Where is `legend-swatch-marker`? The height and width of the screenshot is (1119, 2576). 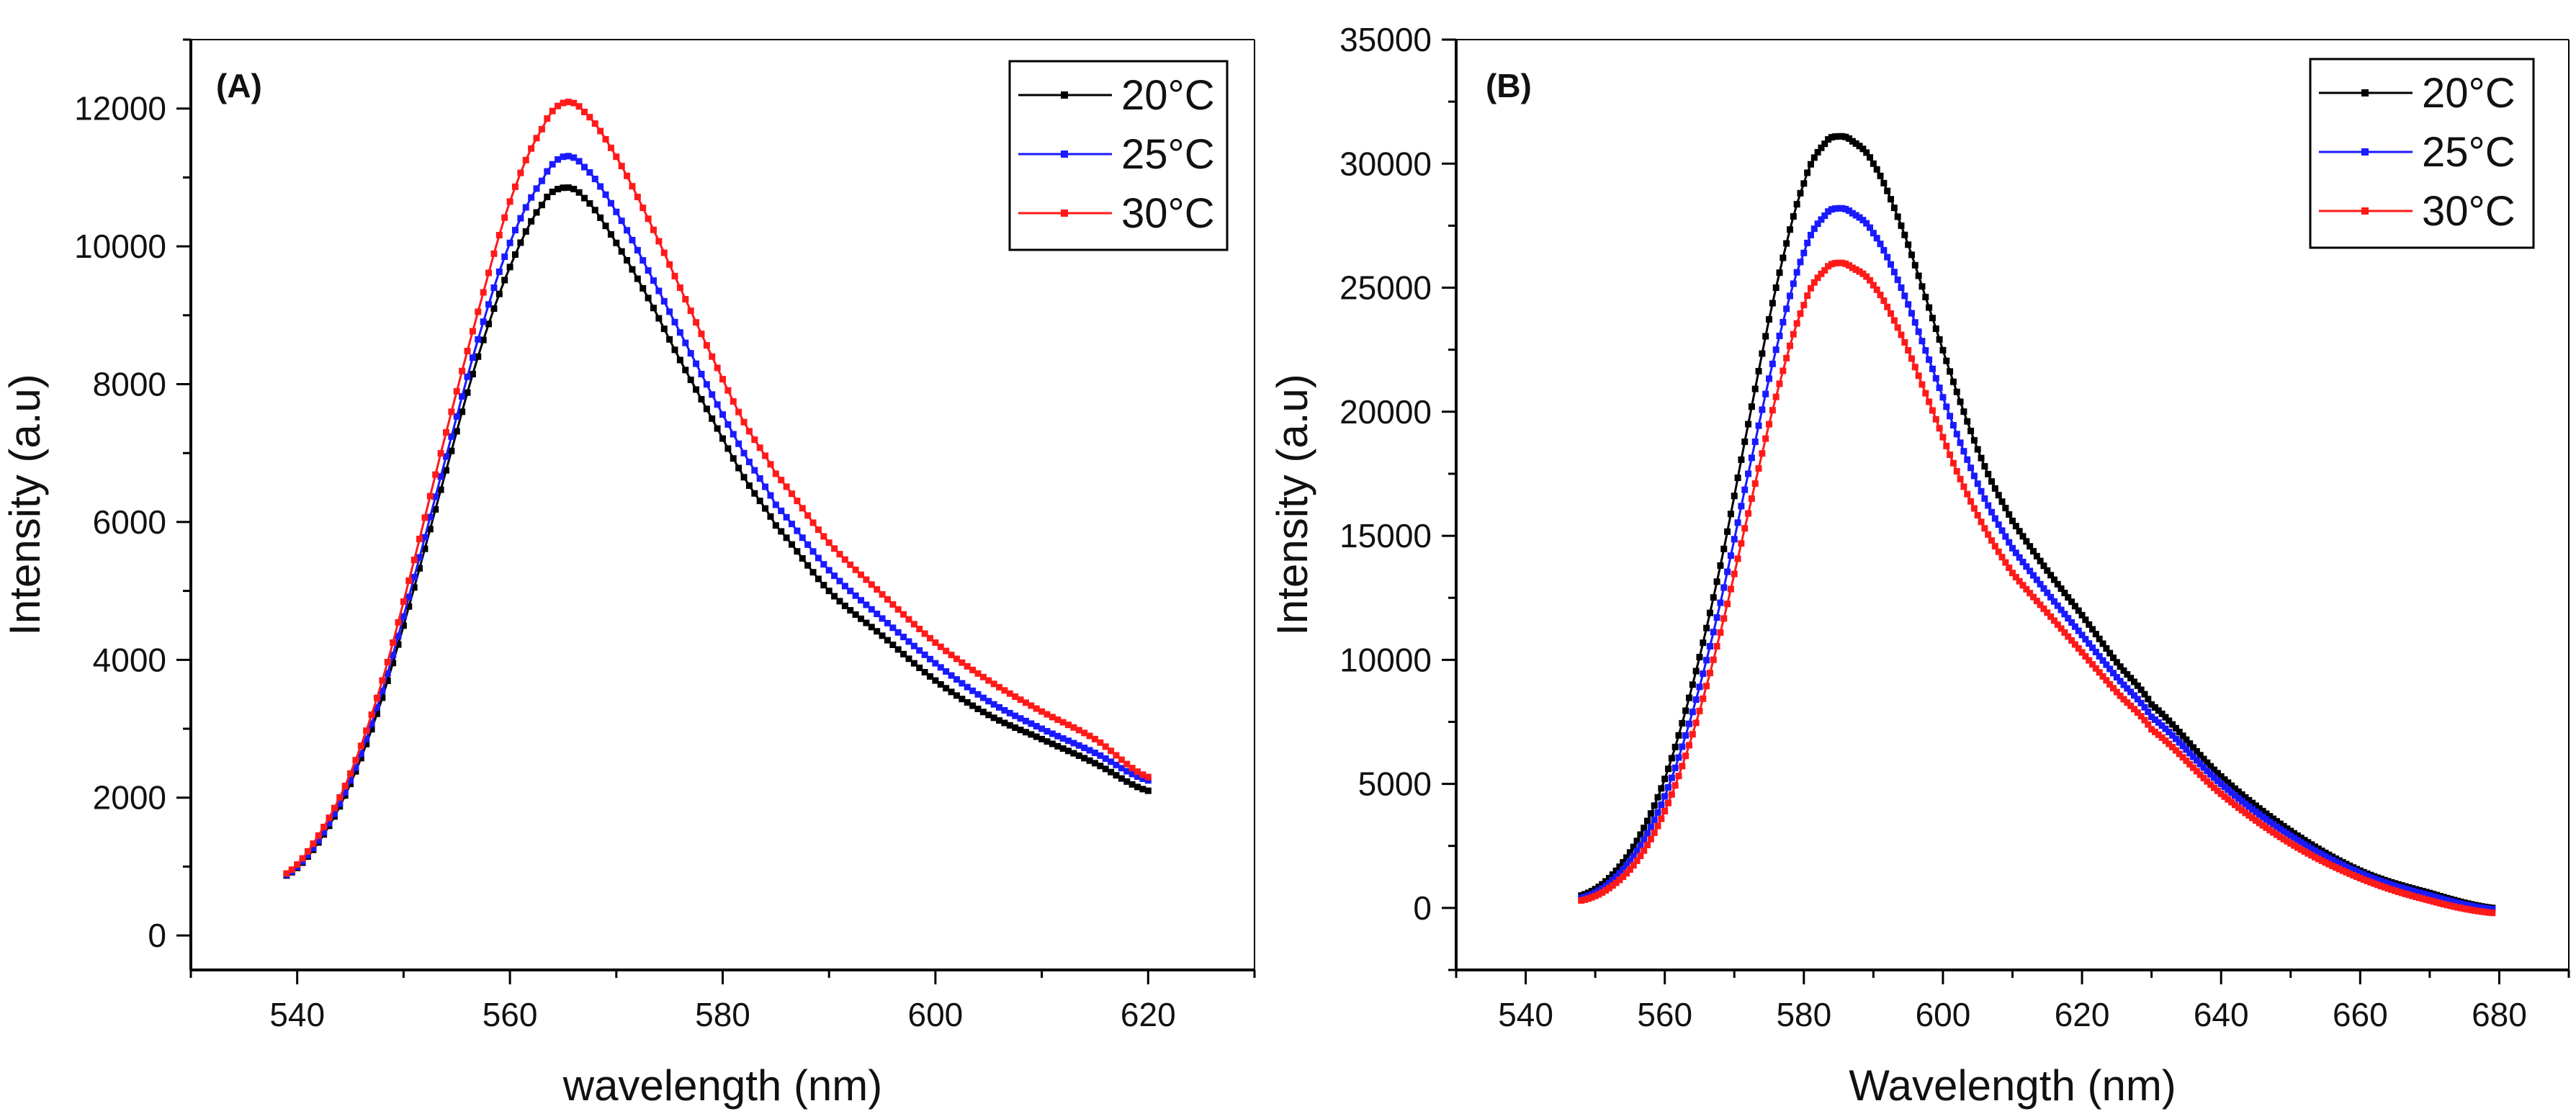 legend-swatch-marker is located at coordinates (2365, 152).